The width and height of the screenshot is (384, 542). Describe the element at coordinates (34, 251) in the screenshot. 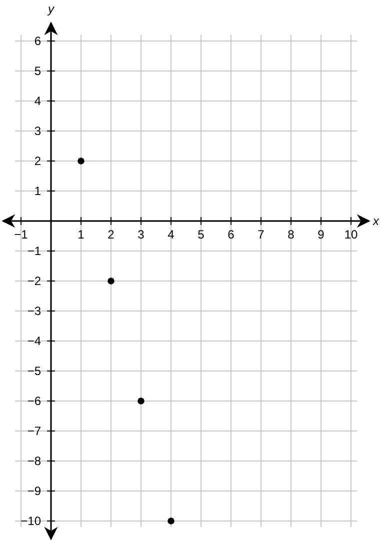

I see `y-tick-label: −1` at that location.